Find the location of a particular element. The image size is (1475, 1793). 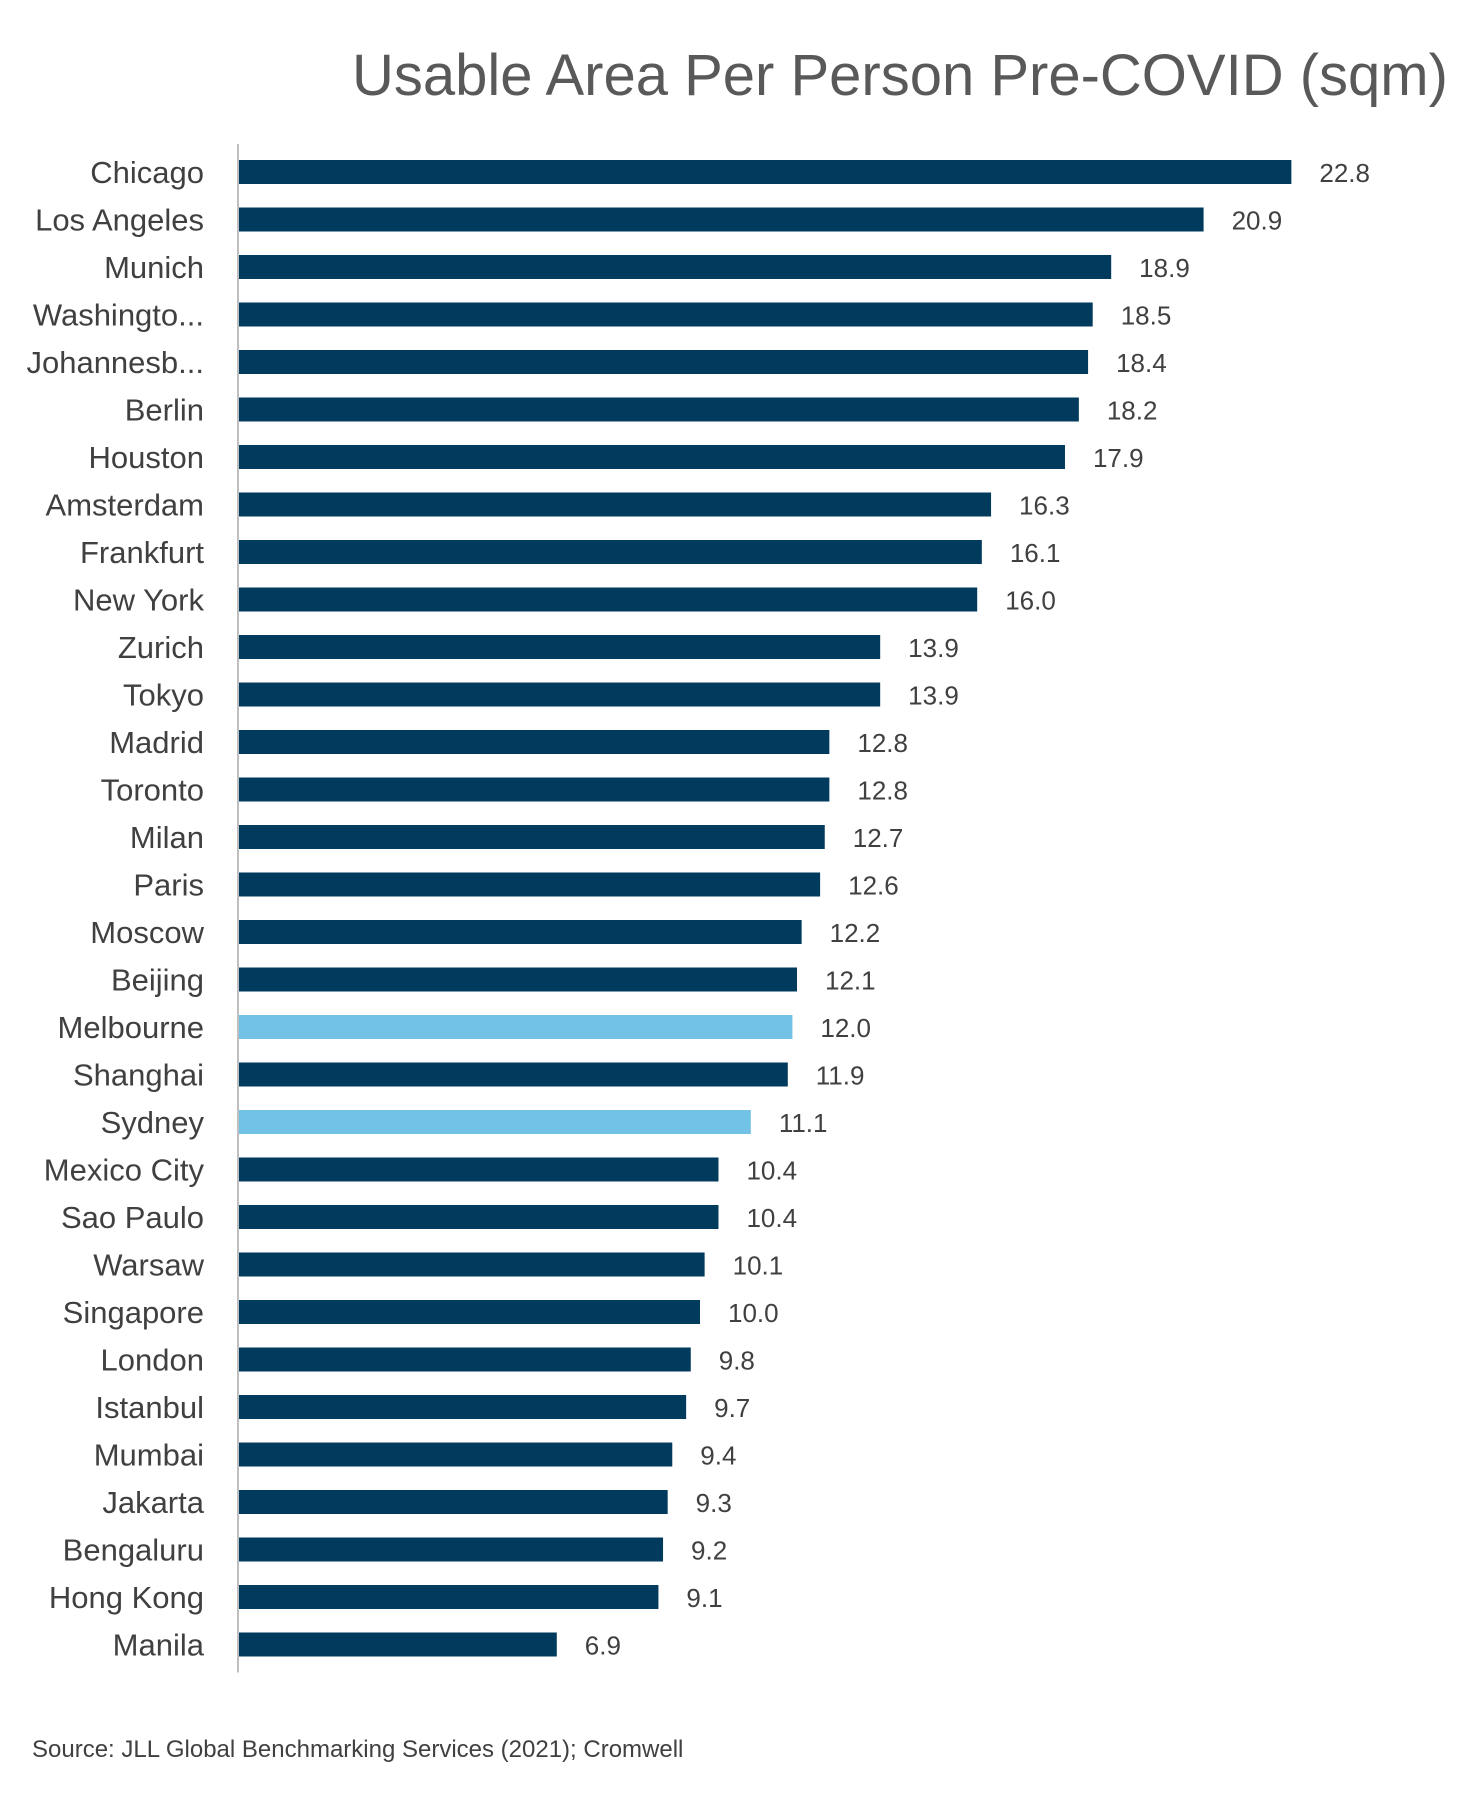

category-label: Singapore is located at coordinates (133, 1312).